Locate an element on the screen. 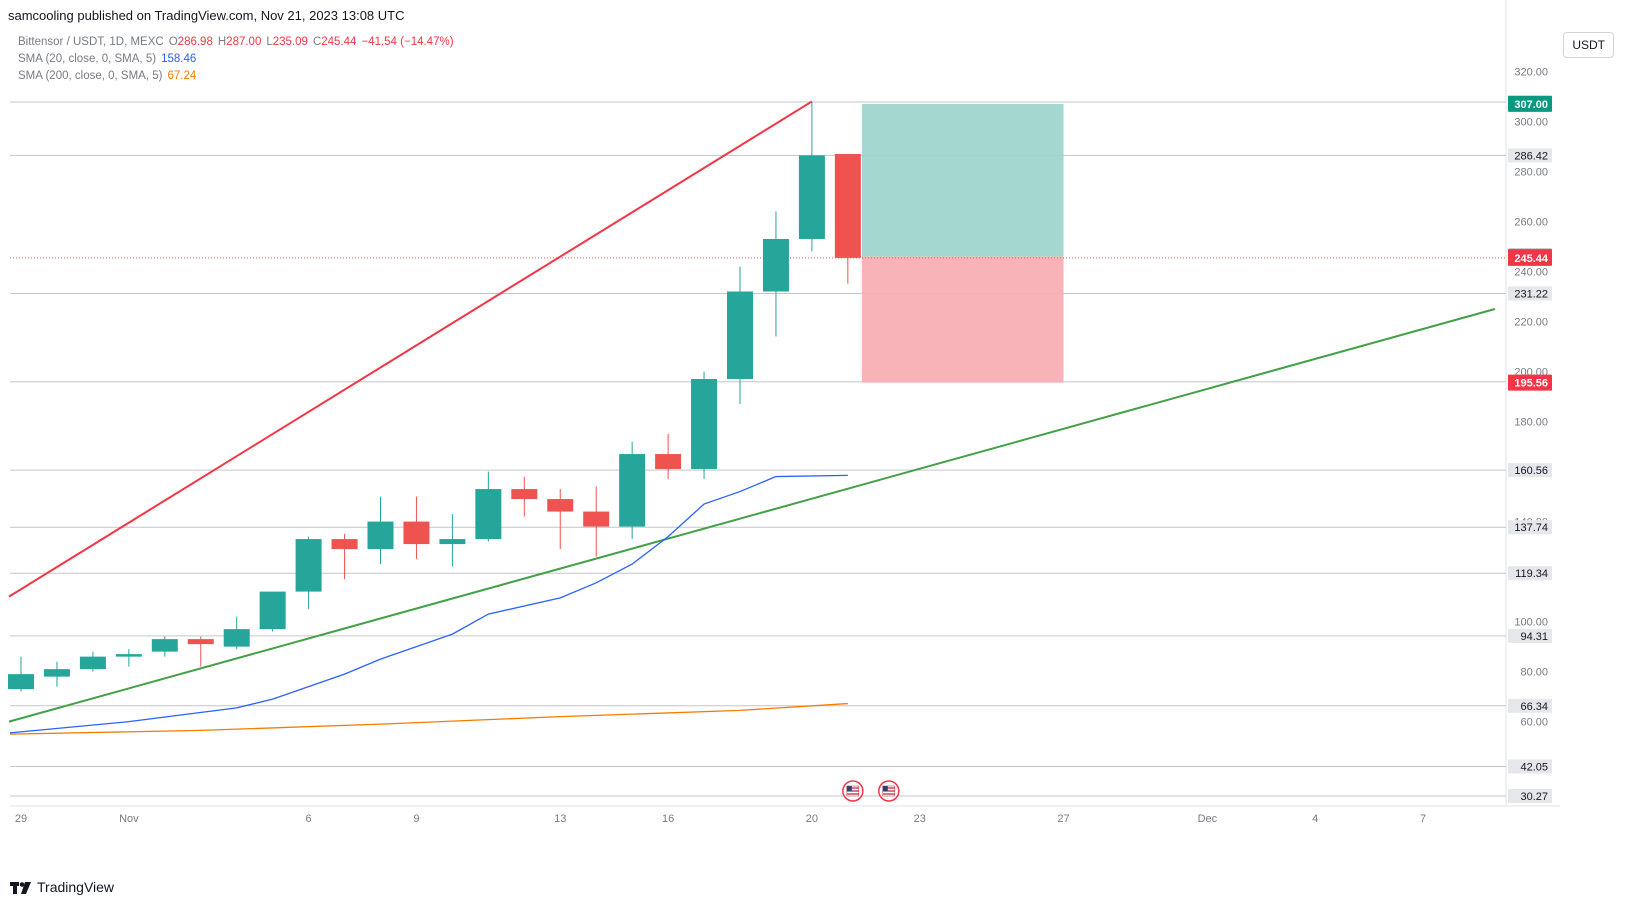  sma200-value: 67.24 is located at coordinates (182, 76).